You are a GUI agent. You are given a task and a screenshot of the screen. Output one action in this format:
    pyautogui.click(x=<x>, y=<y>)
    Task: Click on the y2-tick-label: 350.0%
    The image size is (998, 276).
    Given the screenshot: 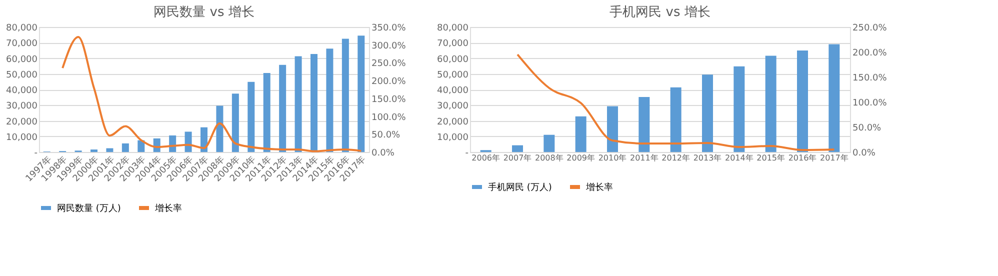 What is the action you would take?
    pyautogui.click(x=389, y=29)
    